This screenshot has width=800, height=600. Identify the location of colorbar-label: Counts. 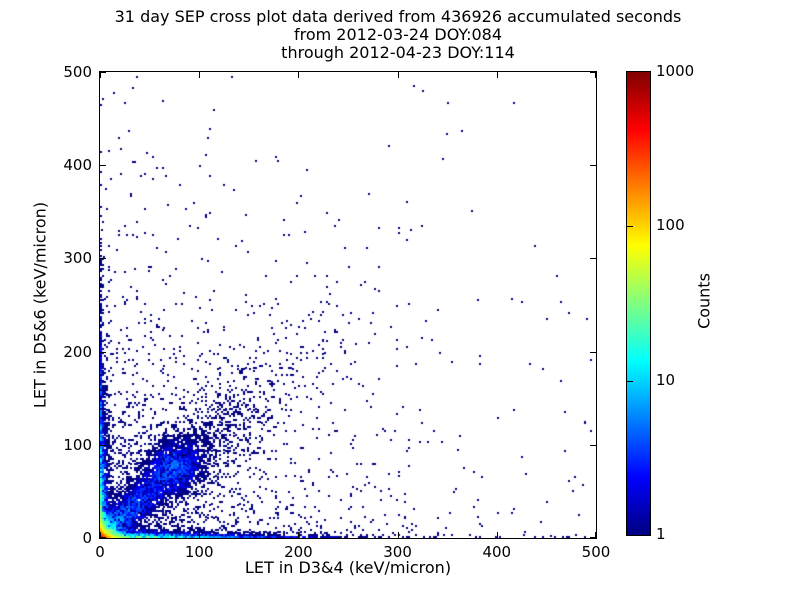
(704, 301).